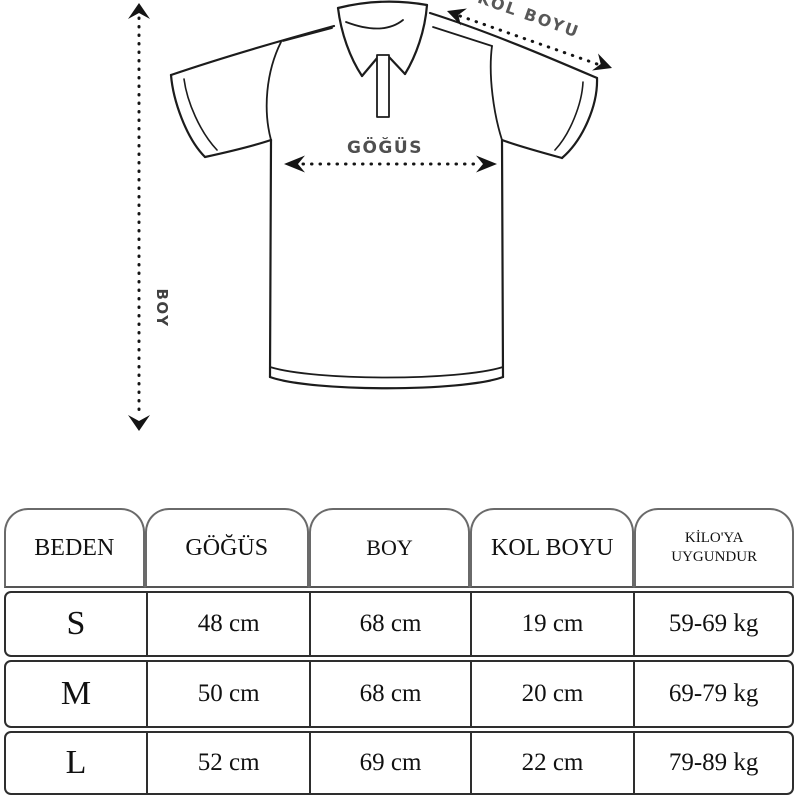 The image size is (800, 800). What do you see at coordinates (139, 11) in the screenshot?
I see `length-arrowhead-top` at bounding box center [139, 11].